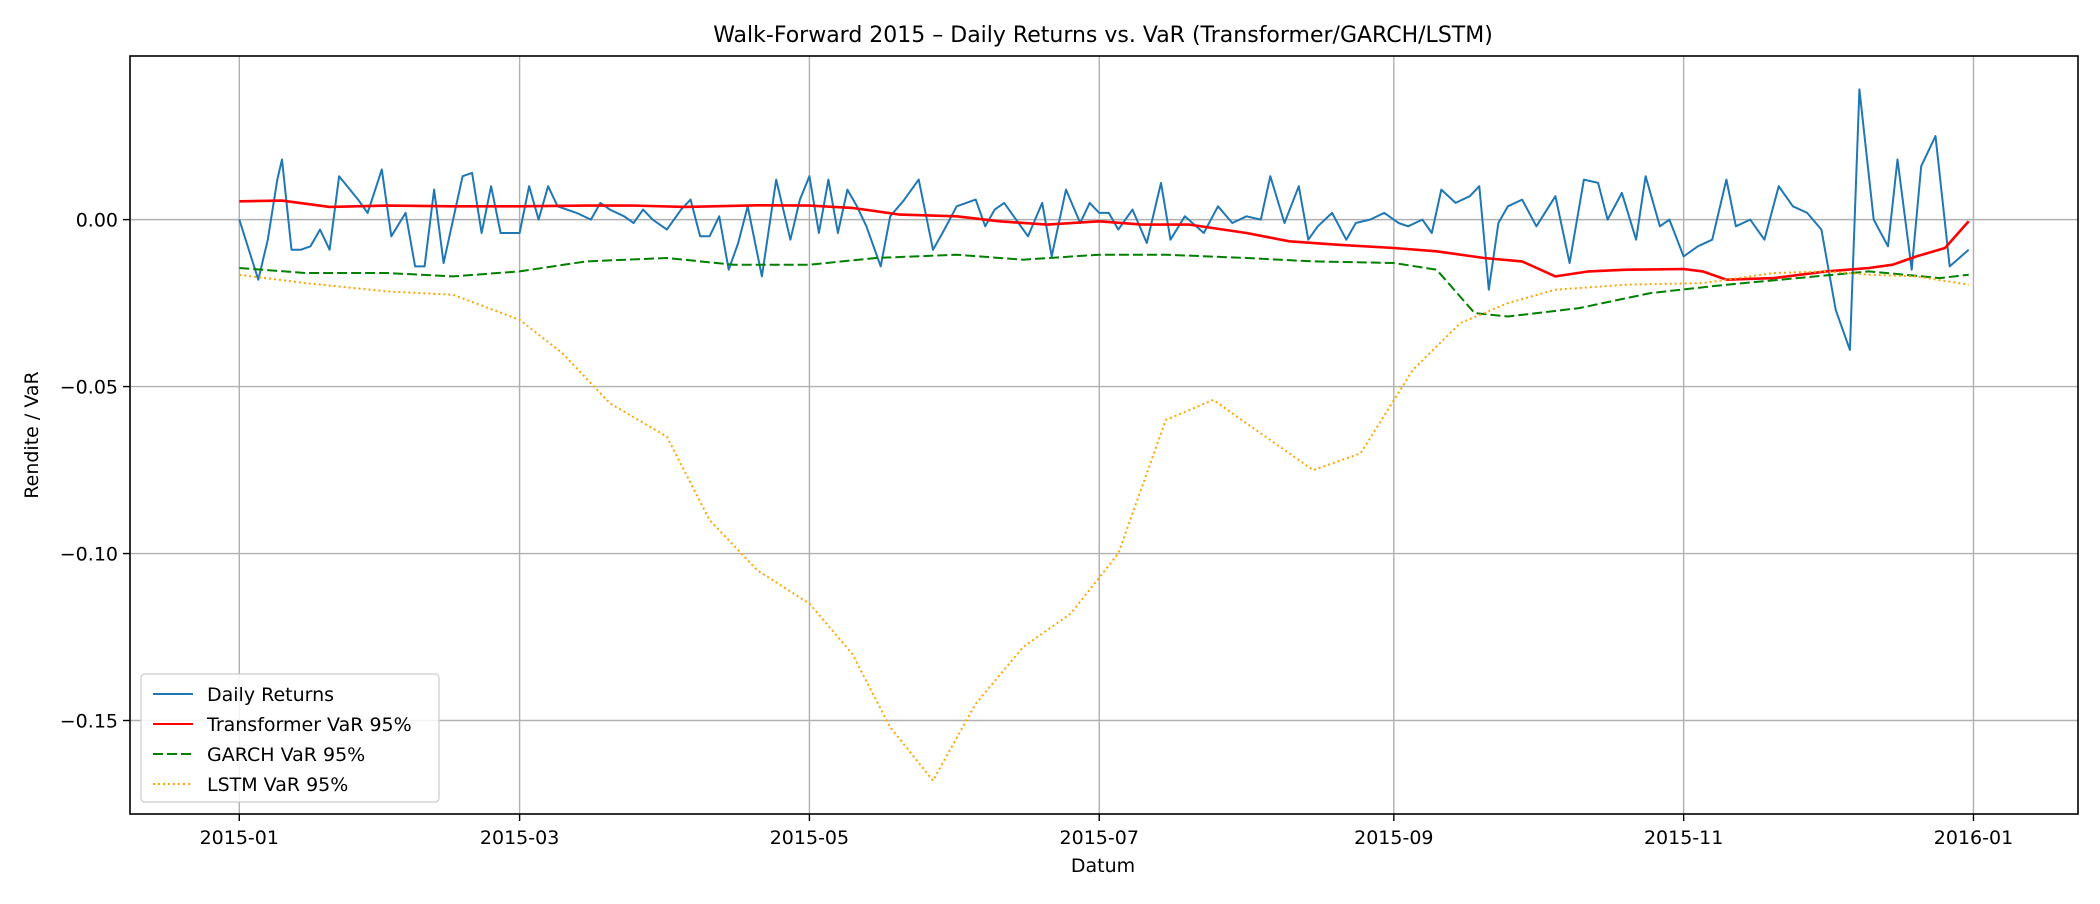 This screenshot has height=904, width=2100. What do you see at coordinates (1099, 838) in the screenshot?
I see `x-tick-label: 2015-07` at bounding box center [1099, 838].